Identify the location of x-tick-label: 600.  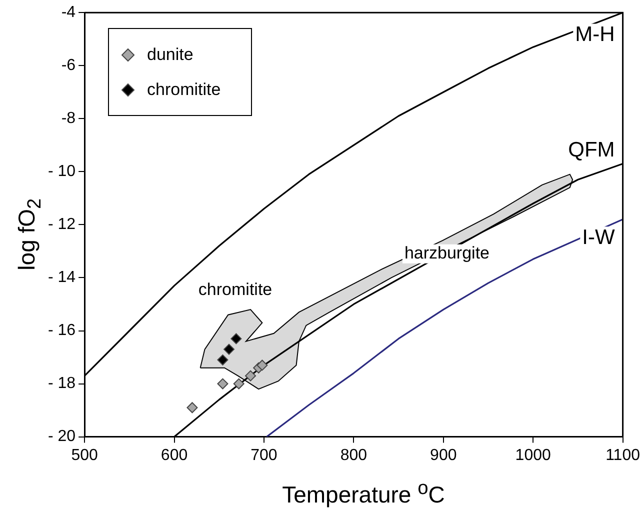
(174, 455).